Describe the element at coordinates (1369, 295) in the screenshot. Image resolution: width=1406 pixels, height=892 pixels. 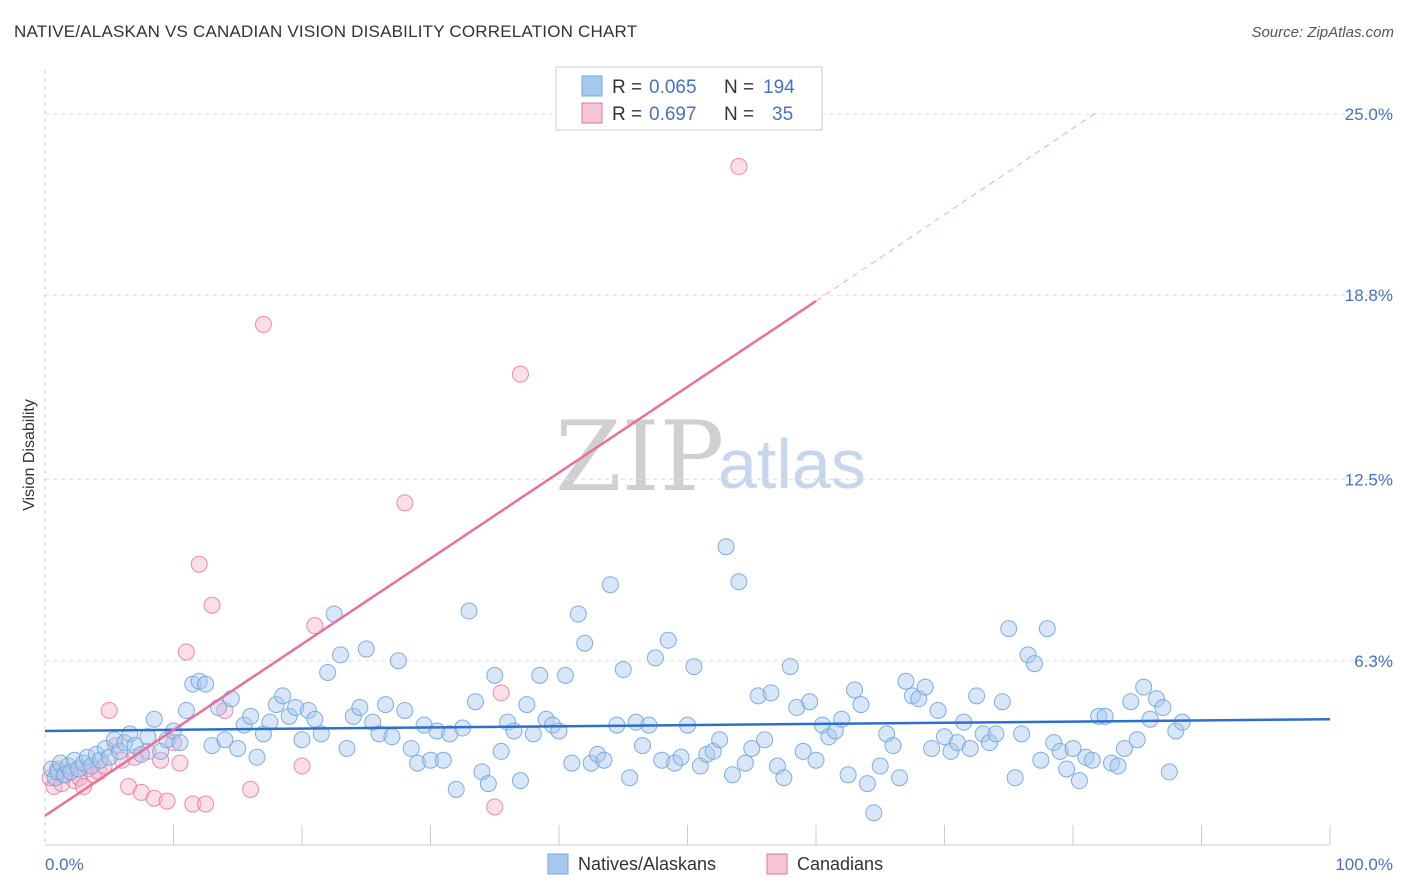
I see `y-tick-label: 18.8%` at that location.